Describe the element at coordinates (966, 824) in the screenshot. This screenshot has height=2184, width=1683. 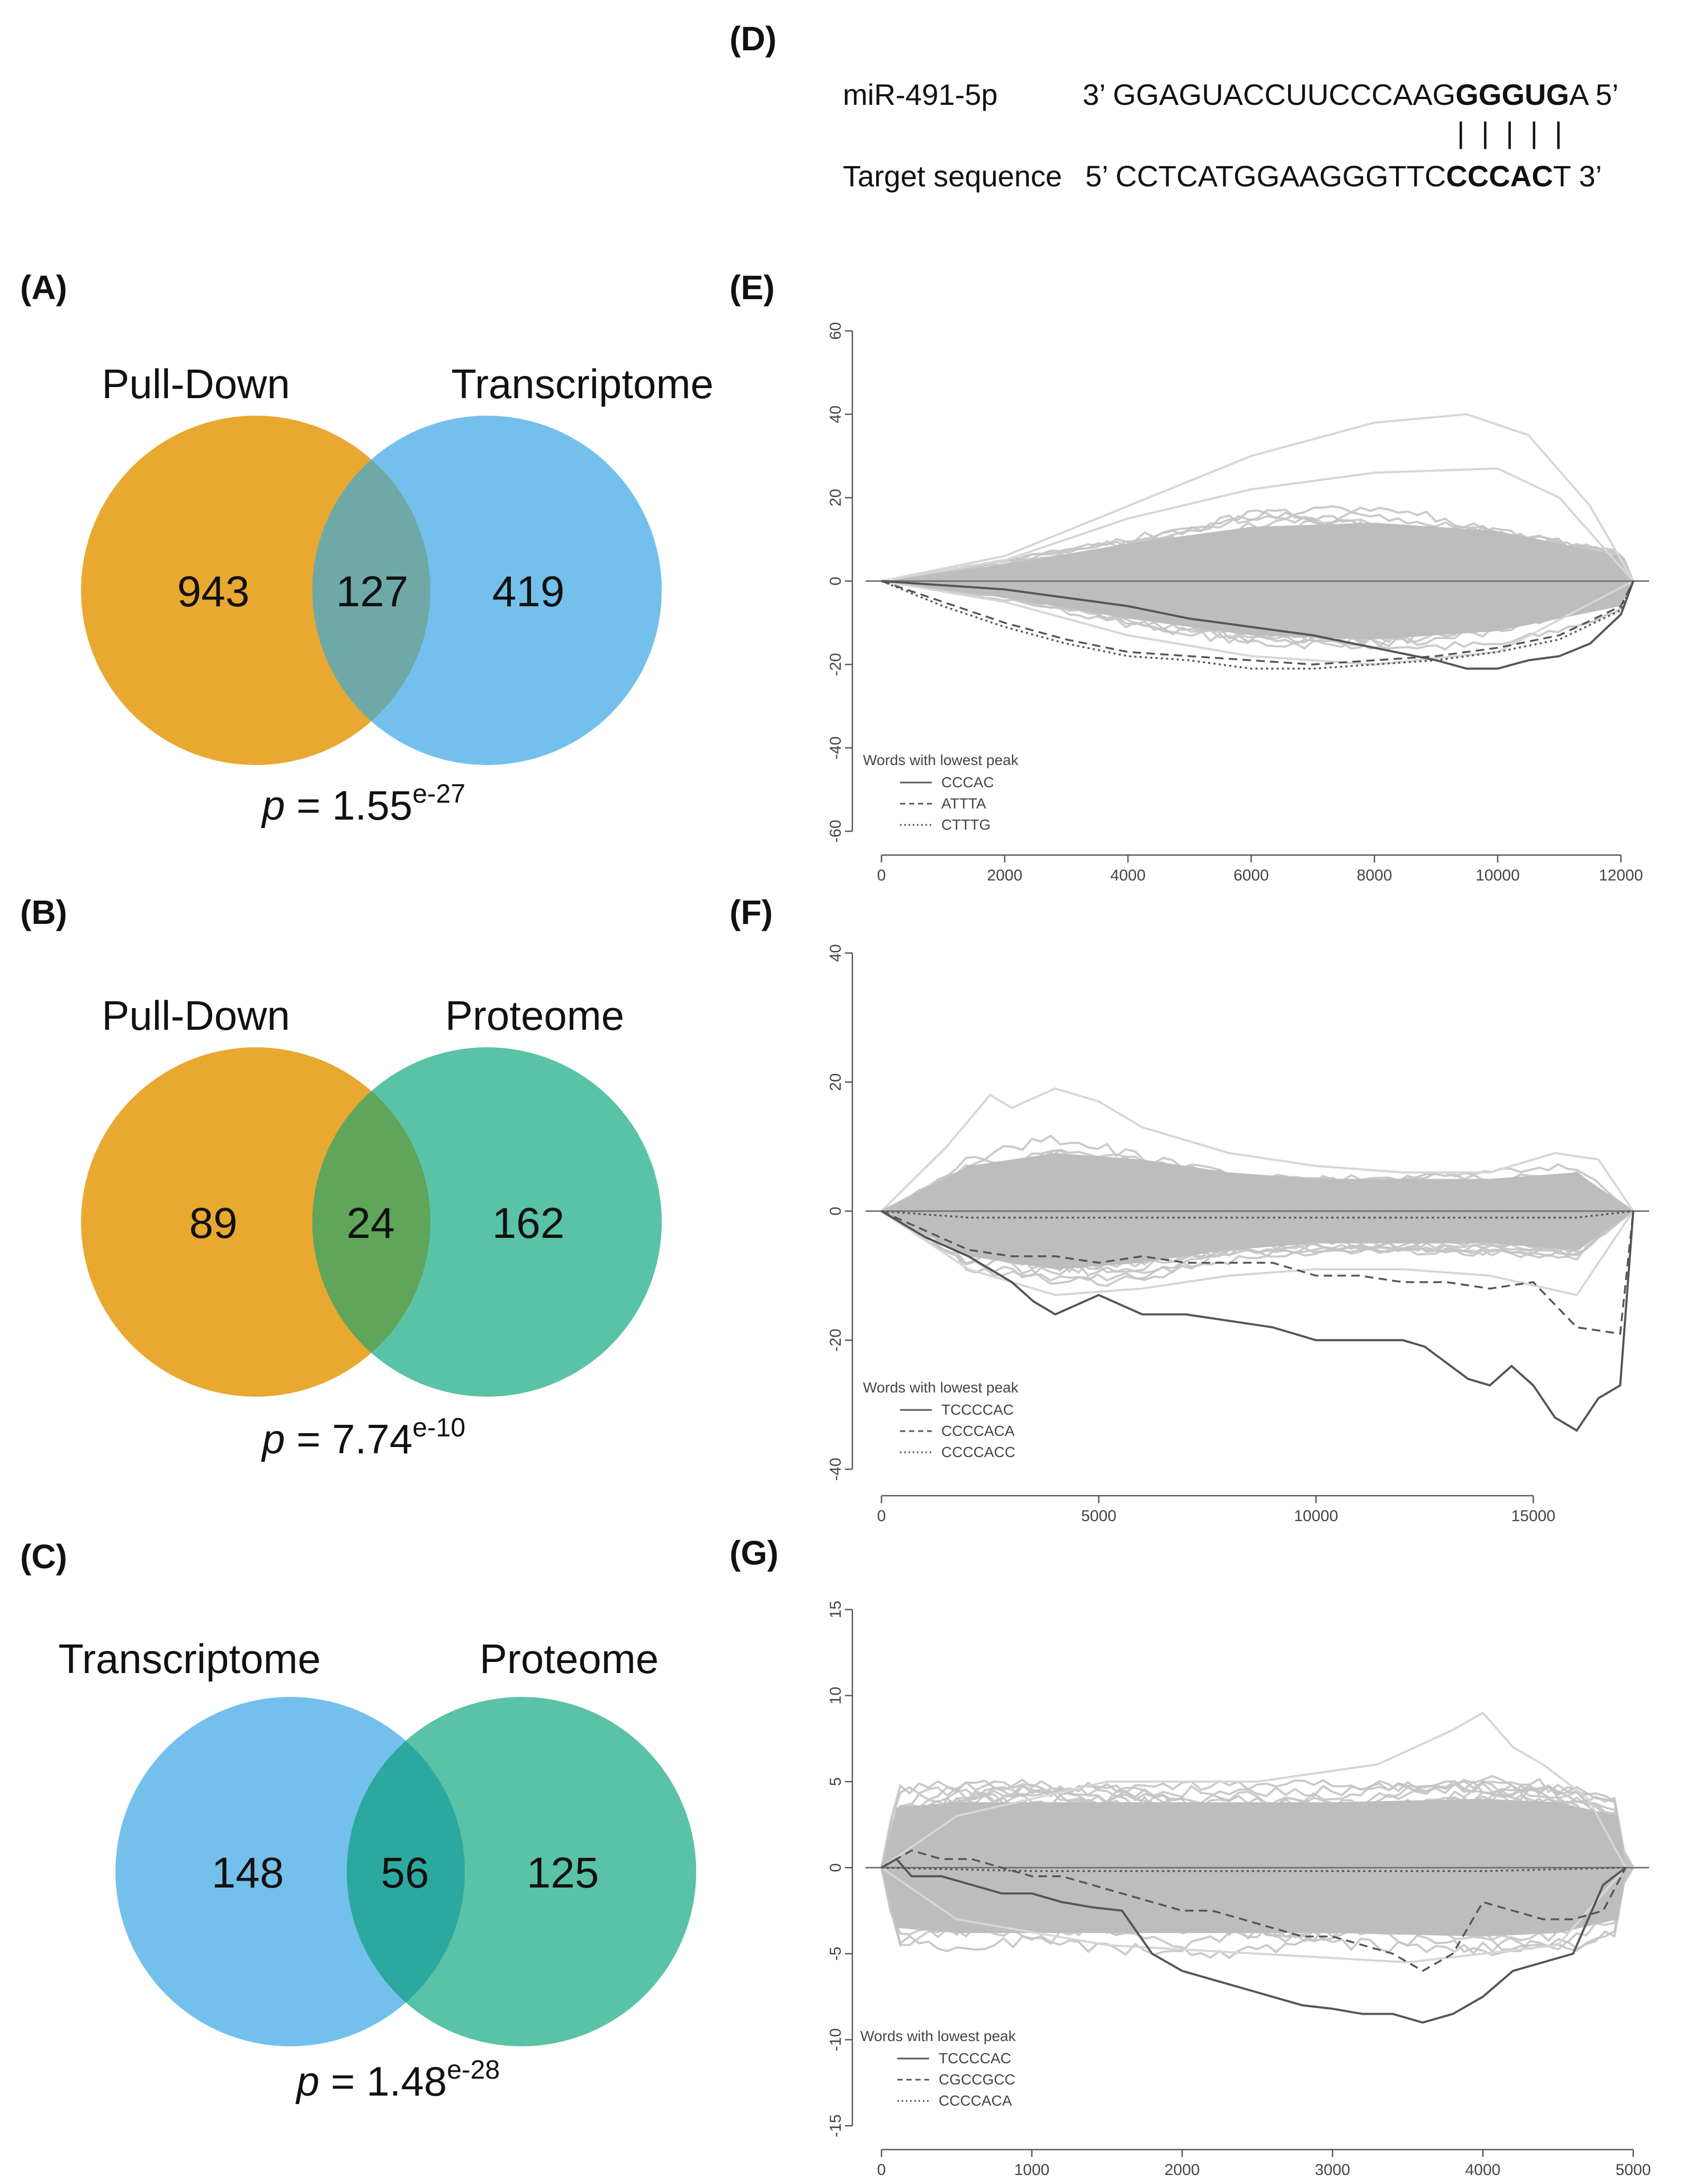
I see `legend-entry: CTTTG` at that location.